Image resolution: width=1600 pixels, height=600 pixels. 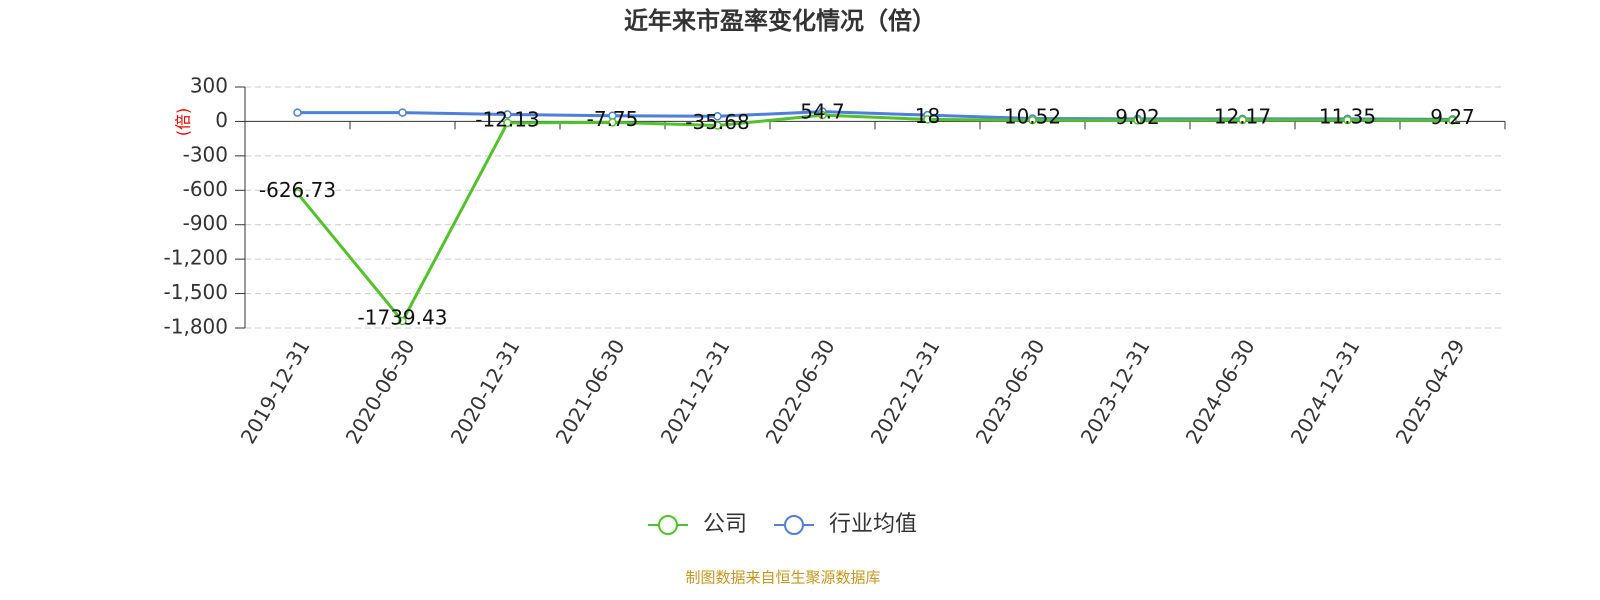 What do you see at coordinates (380, 391) in the screenshot?
I see `x-tick-label: 2020-06-30` at bounding box center [380, 391].